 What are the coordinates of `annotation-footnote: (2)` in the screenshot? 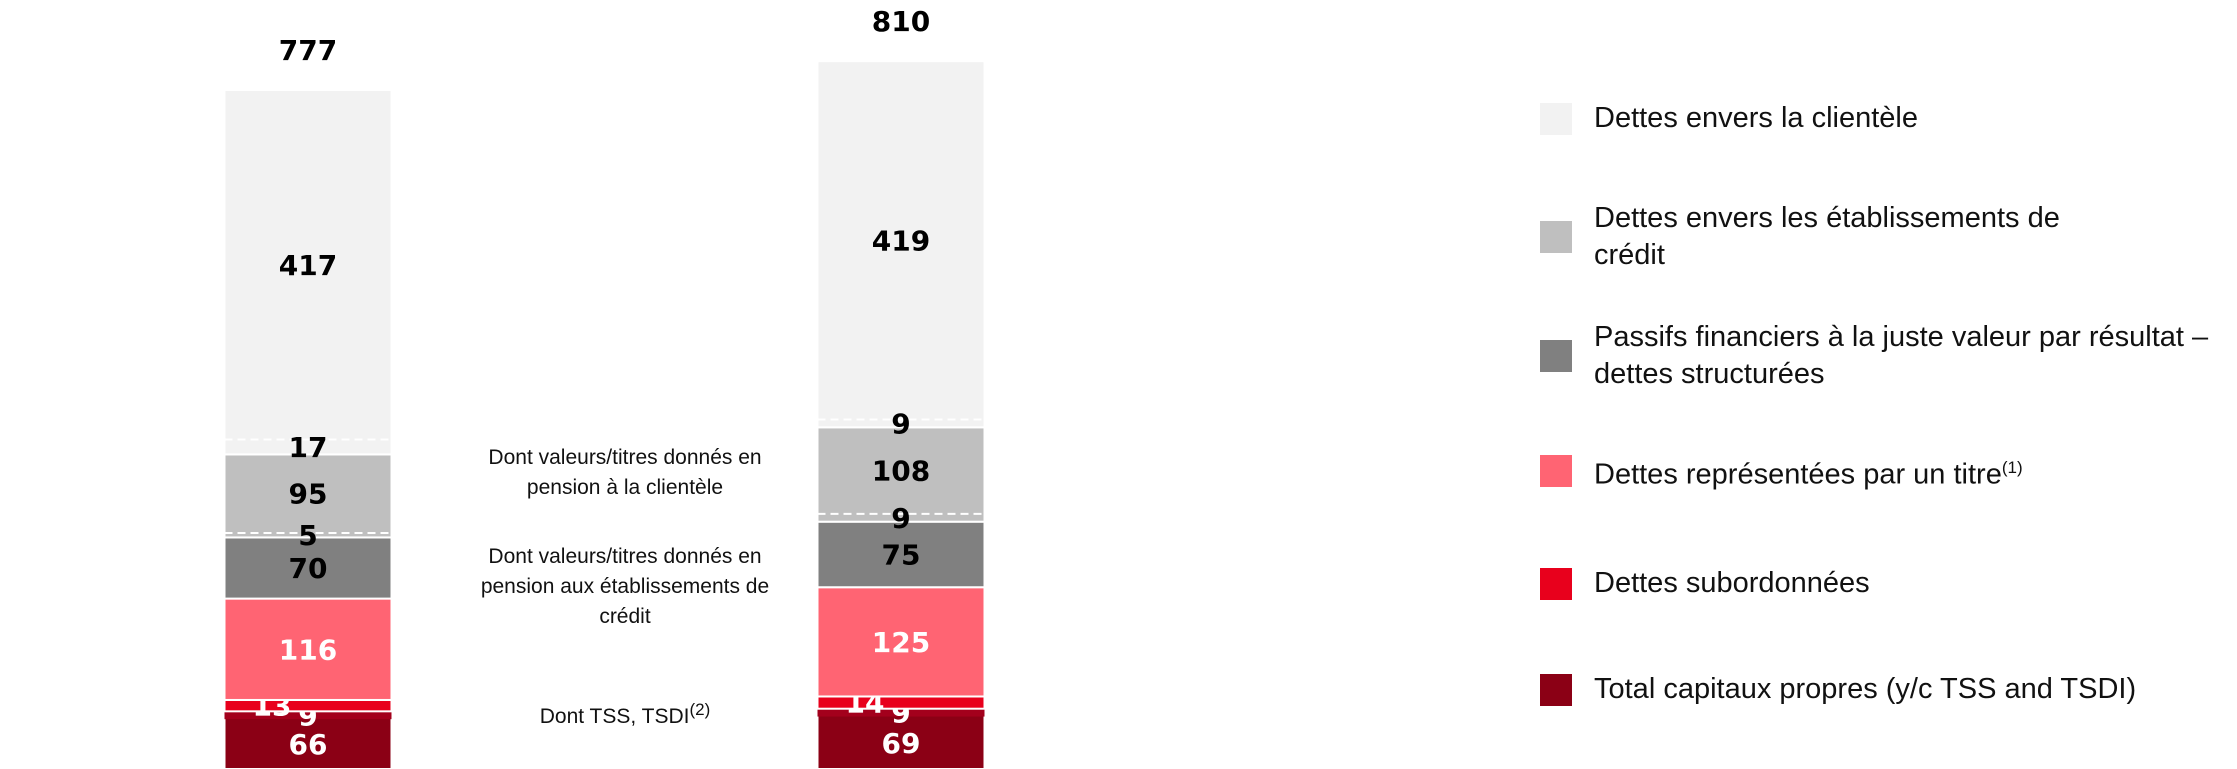 It's located at (700, 709).